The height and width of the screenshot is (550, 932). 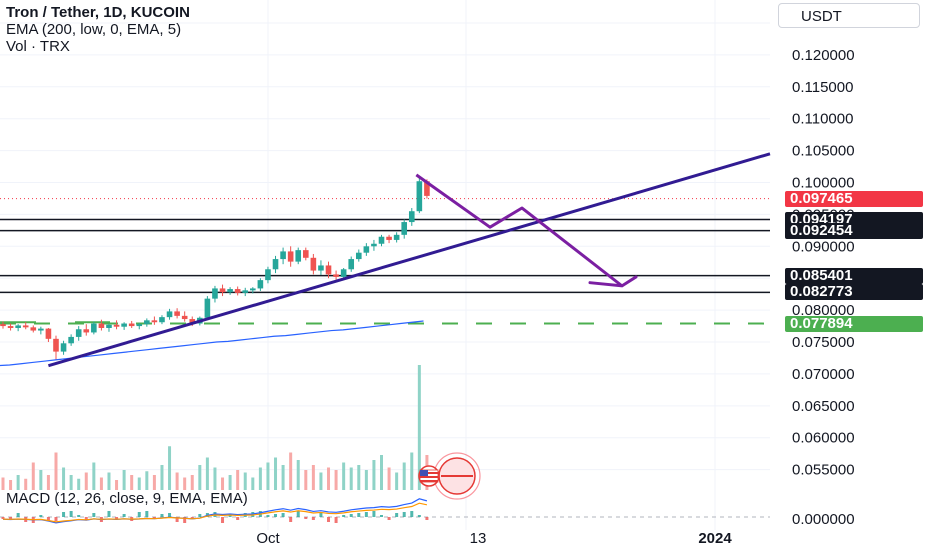 What do you see at coordinates (613, 281) in the screenshot?
I see `projection-arrowhead` at bounding box center [613, 281].